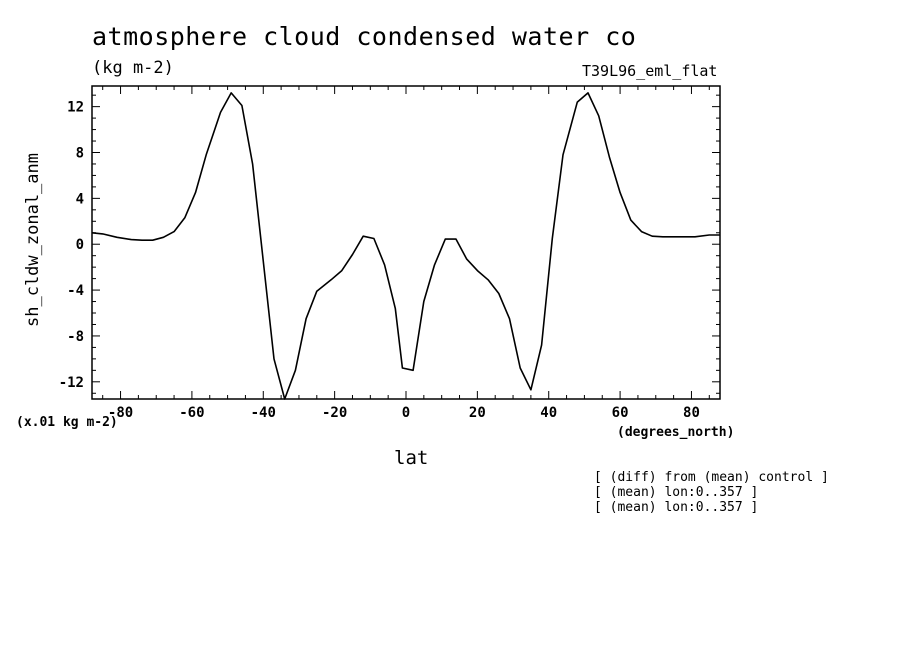 This screenshot has height=654, width=904. Describe the element at coordinates (80, 153) in the screenshot. I see `y-tick-label: 8` at that location.